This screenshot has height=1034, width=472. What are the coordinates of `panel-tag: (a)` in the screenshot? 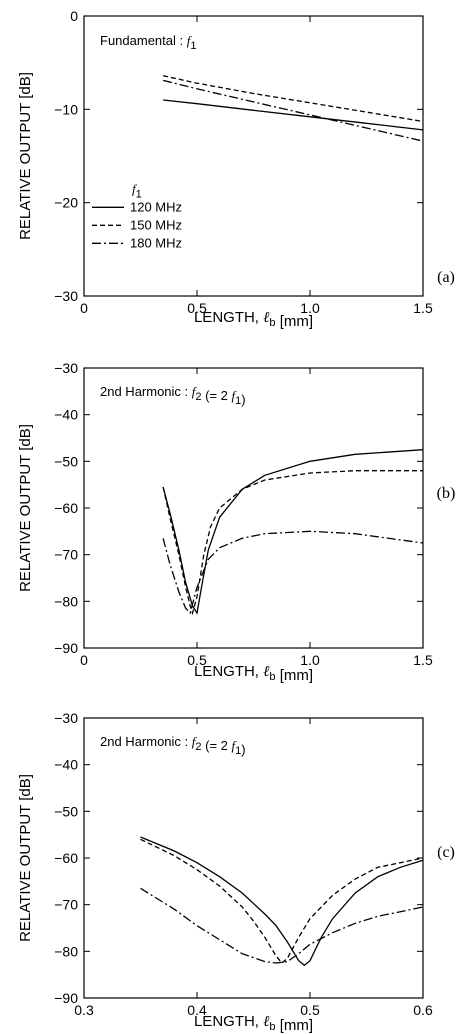 It's located at (446, 277).